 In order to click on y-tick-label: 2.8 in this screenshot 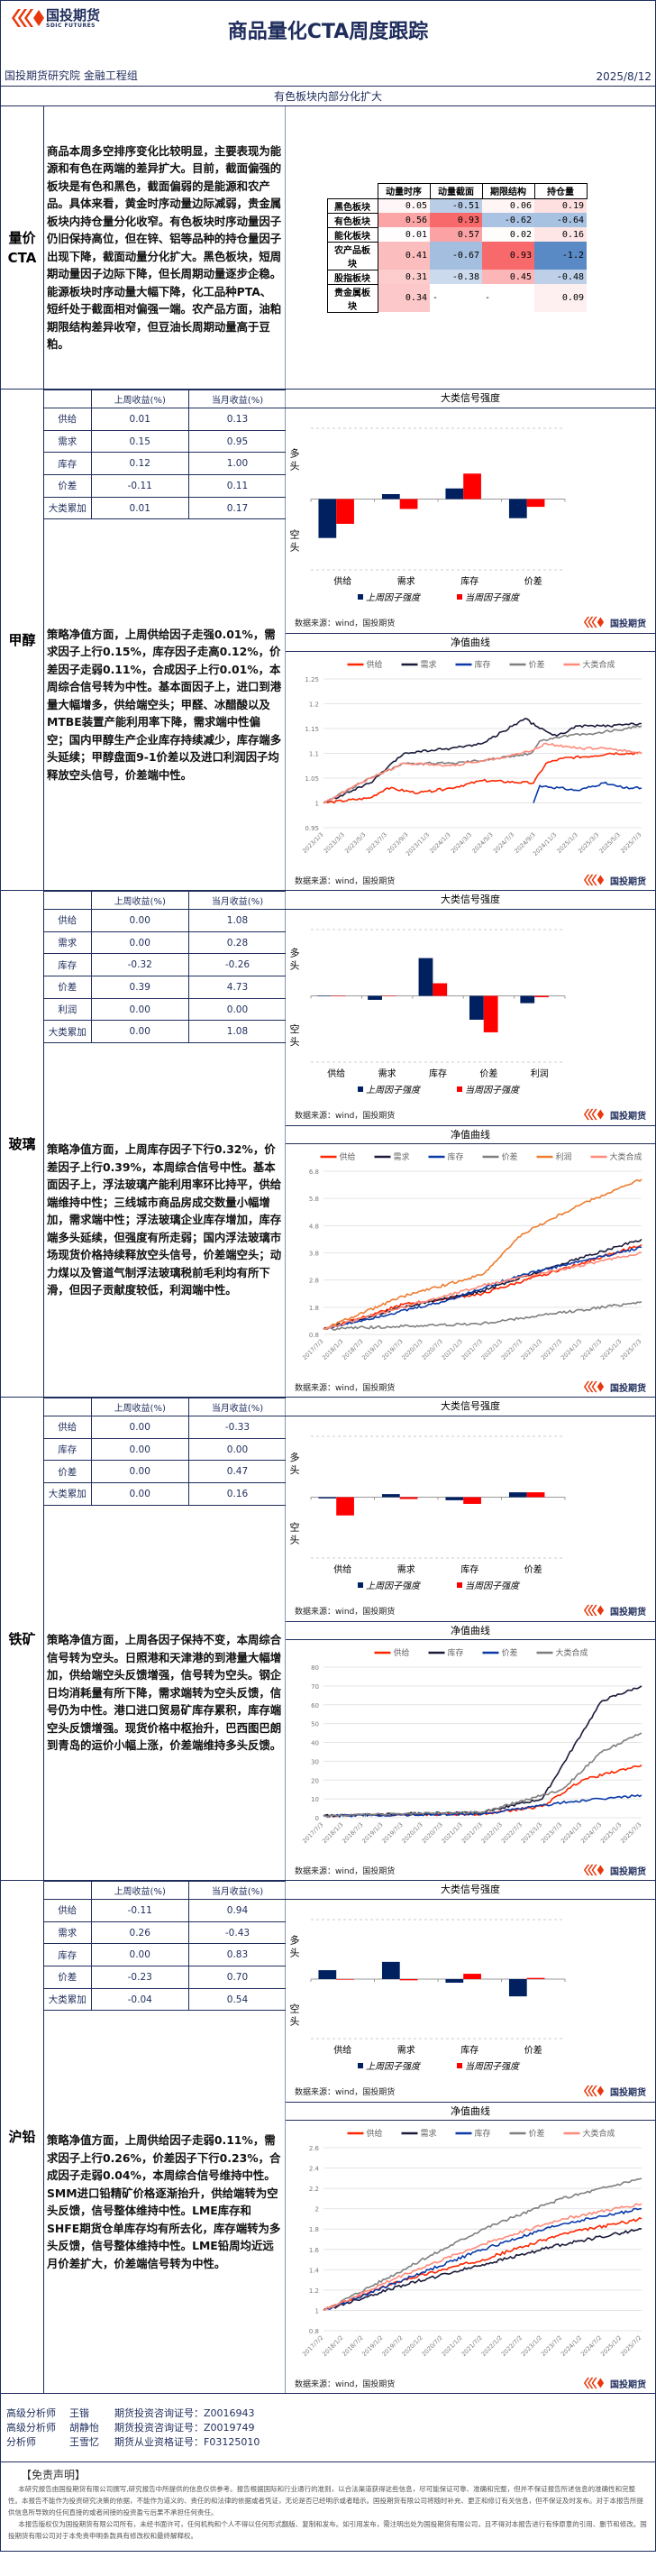, I will do `click(314, 1281)`.